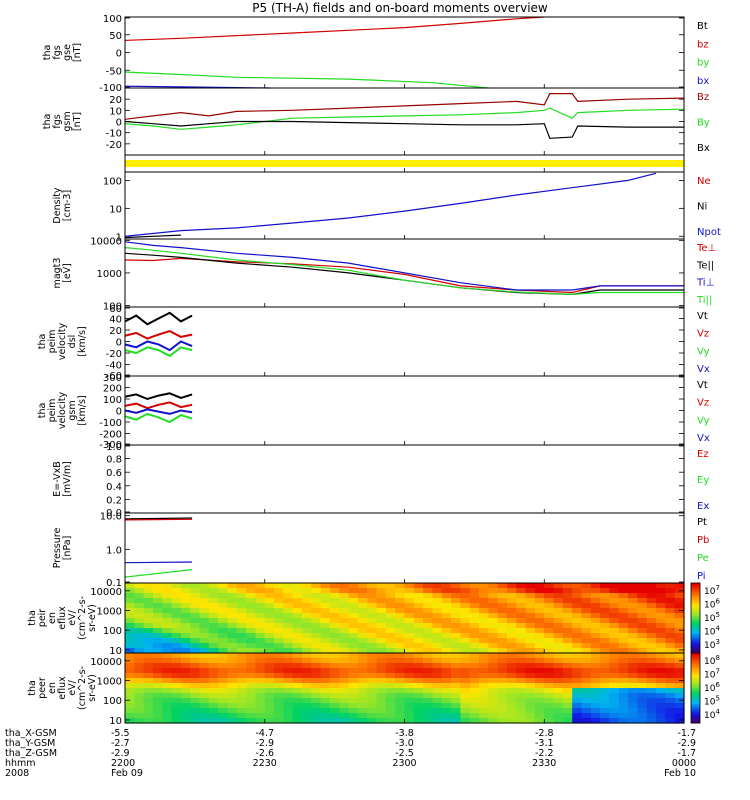  What do you see at coordinates (404, 763) in the screenshot?
I see `x-tick-label: 2300` at bounding box center [404, 763].